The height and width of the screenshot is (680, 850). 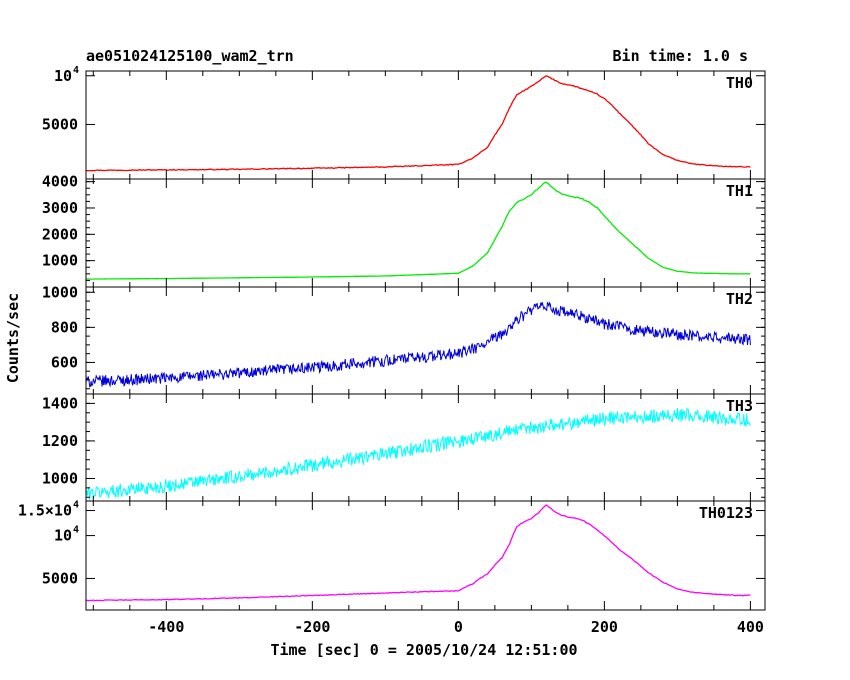 What do you see at coordinates (739, 299) in the screenshot?
I see `panel-label-th2: TH2` at bounding box center [739, 299].